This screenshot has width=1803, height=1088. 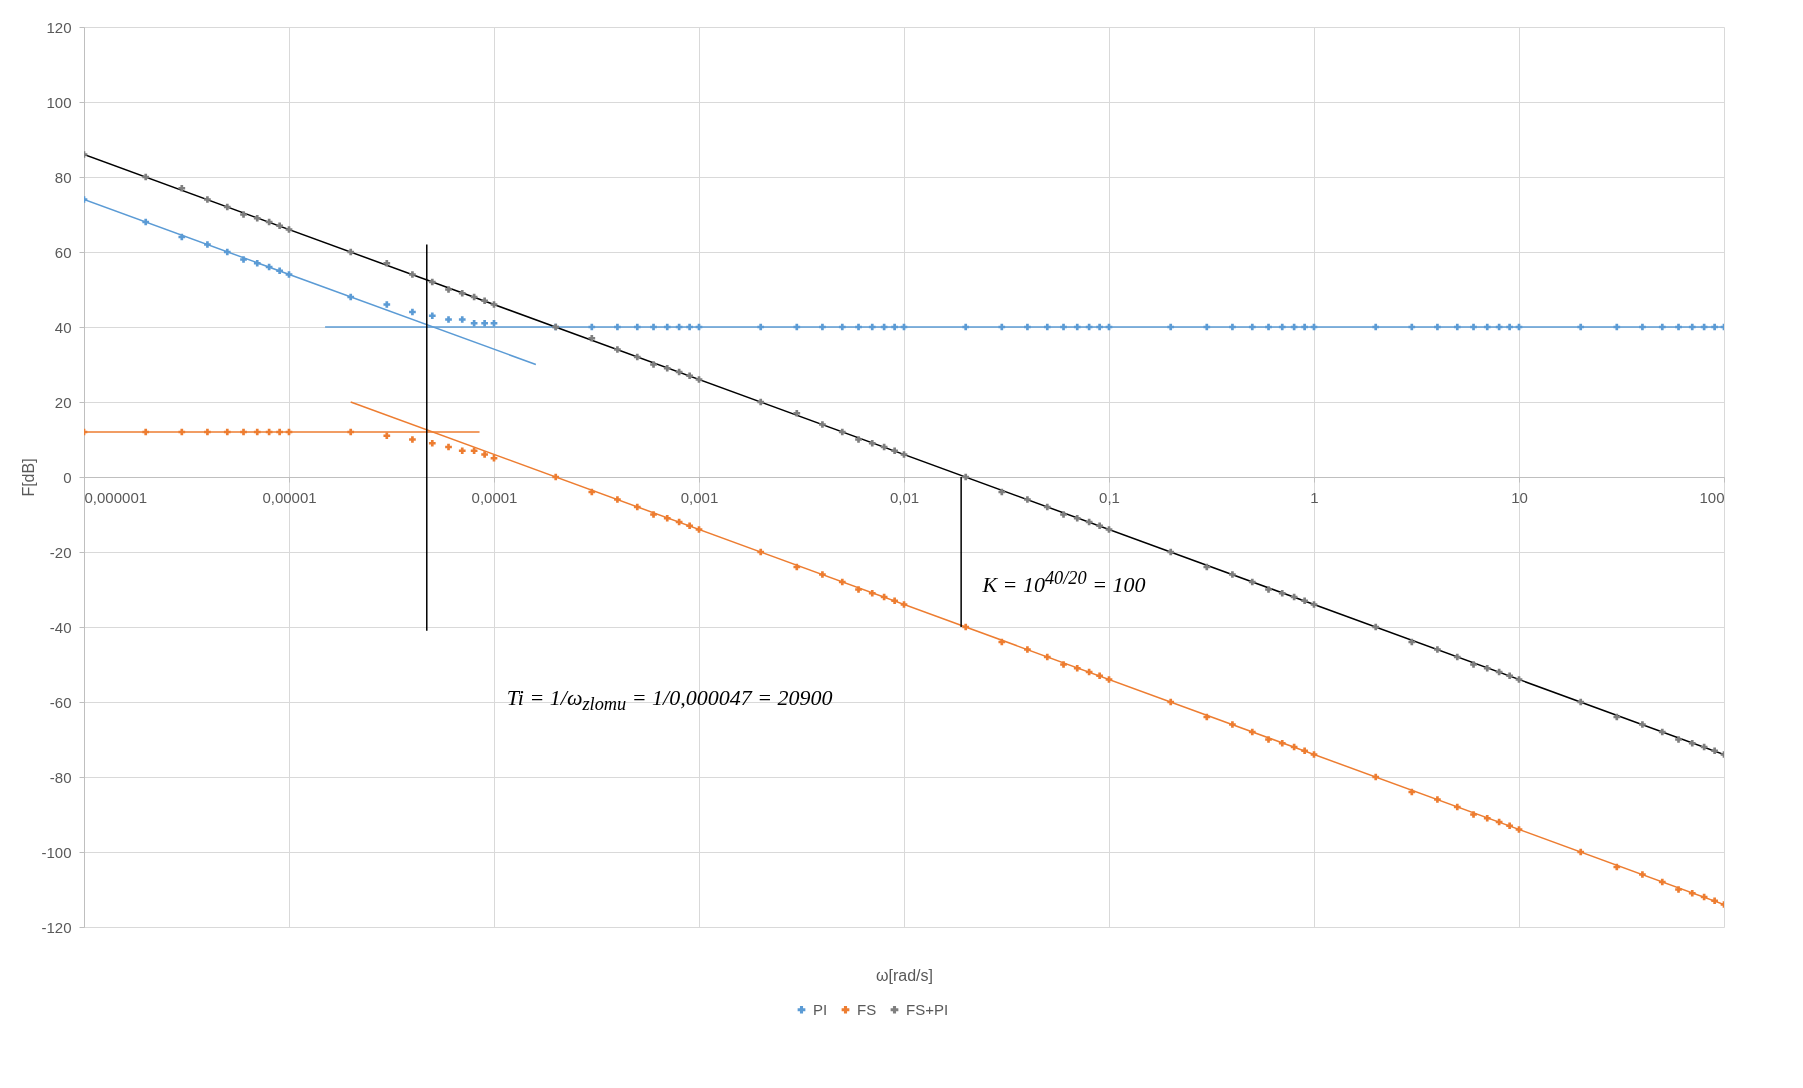 I want to click on y-tick-label: 120, so click(x=59, y=27).